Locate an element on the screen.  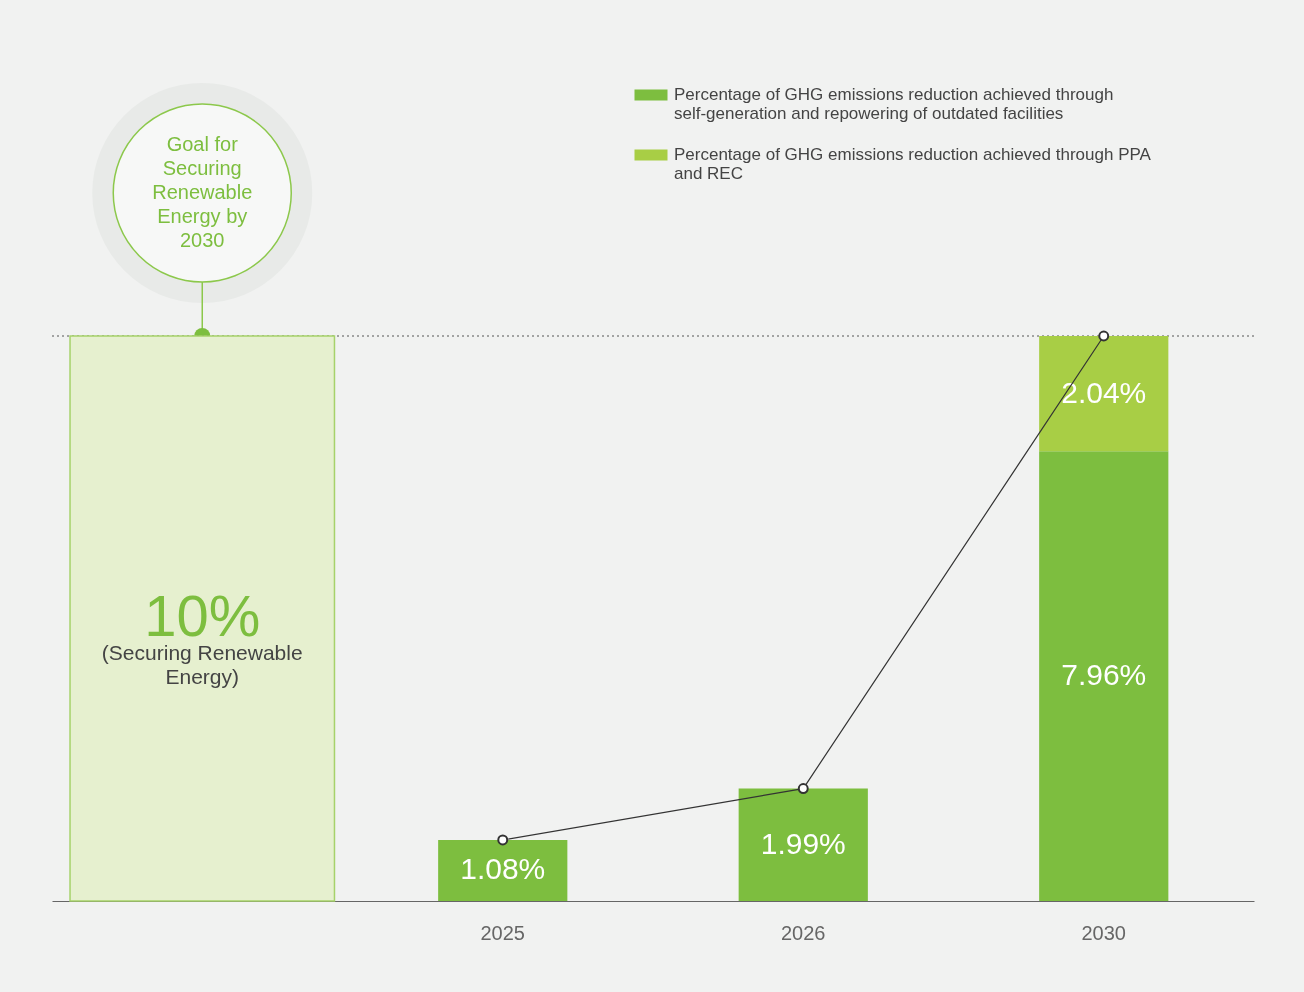
x-tick-label: 2026 is located at coordinates (803, 932).